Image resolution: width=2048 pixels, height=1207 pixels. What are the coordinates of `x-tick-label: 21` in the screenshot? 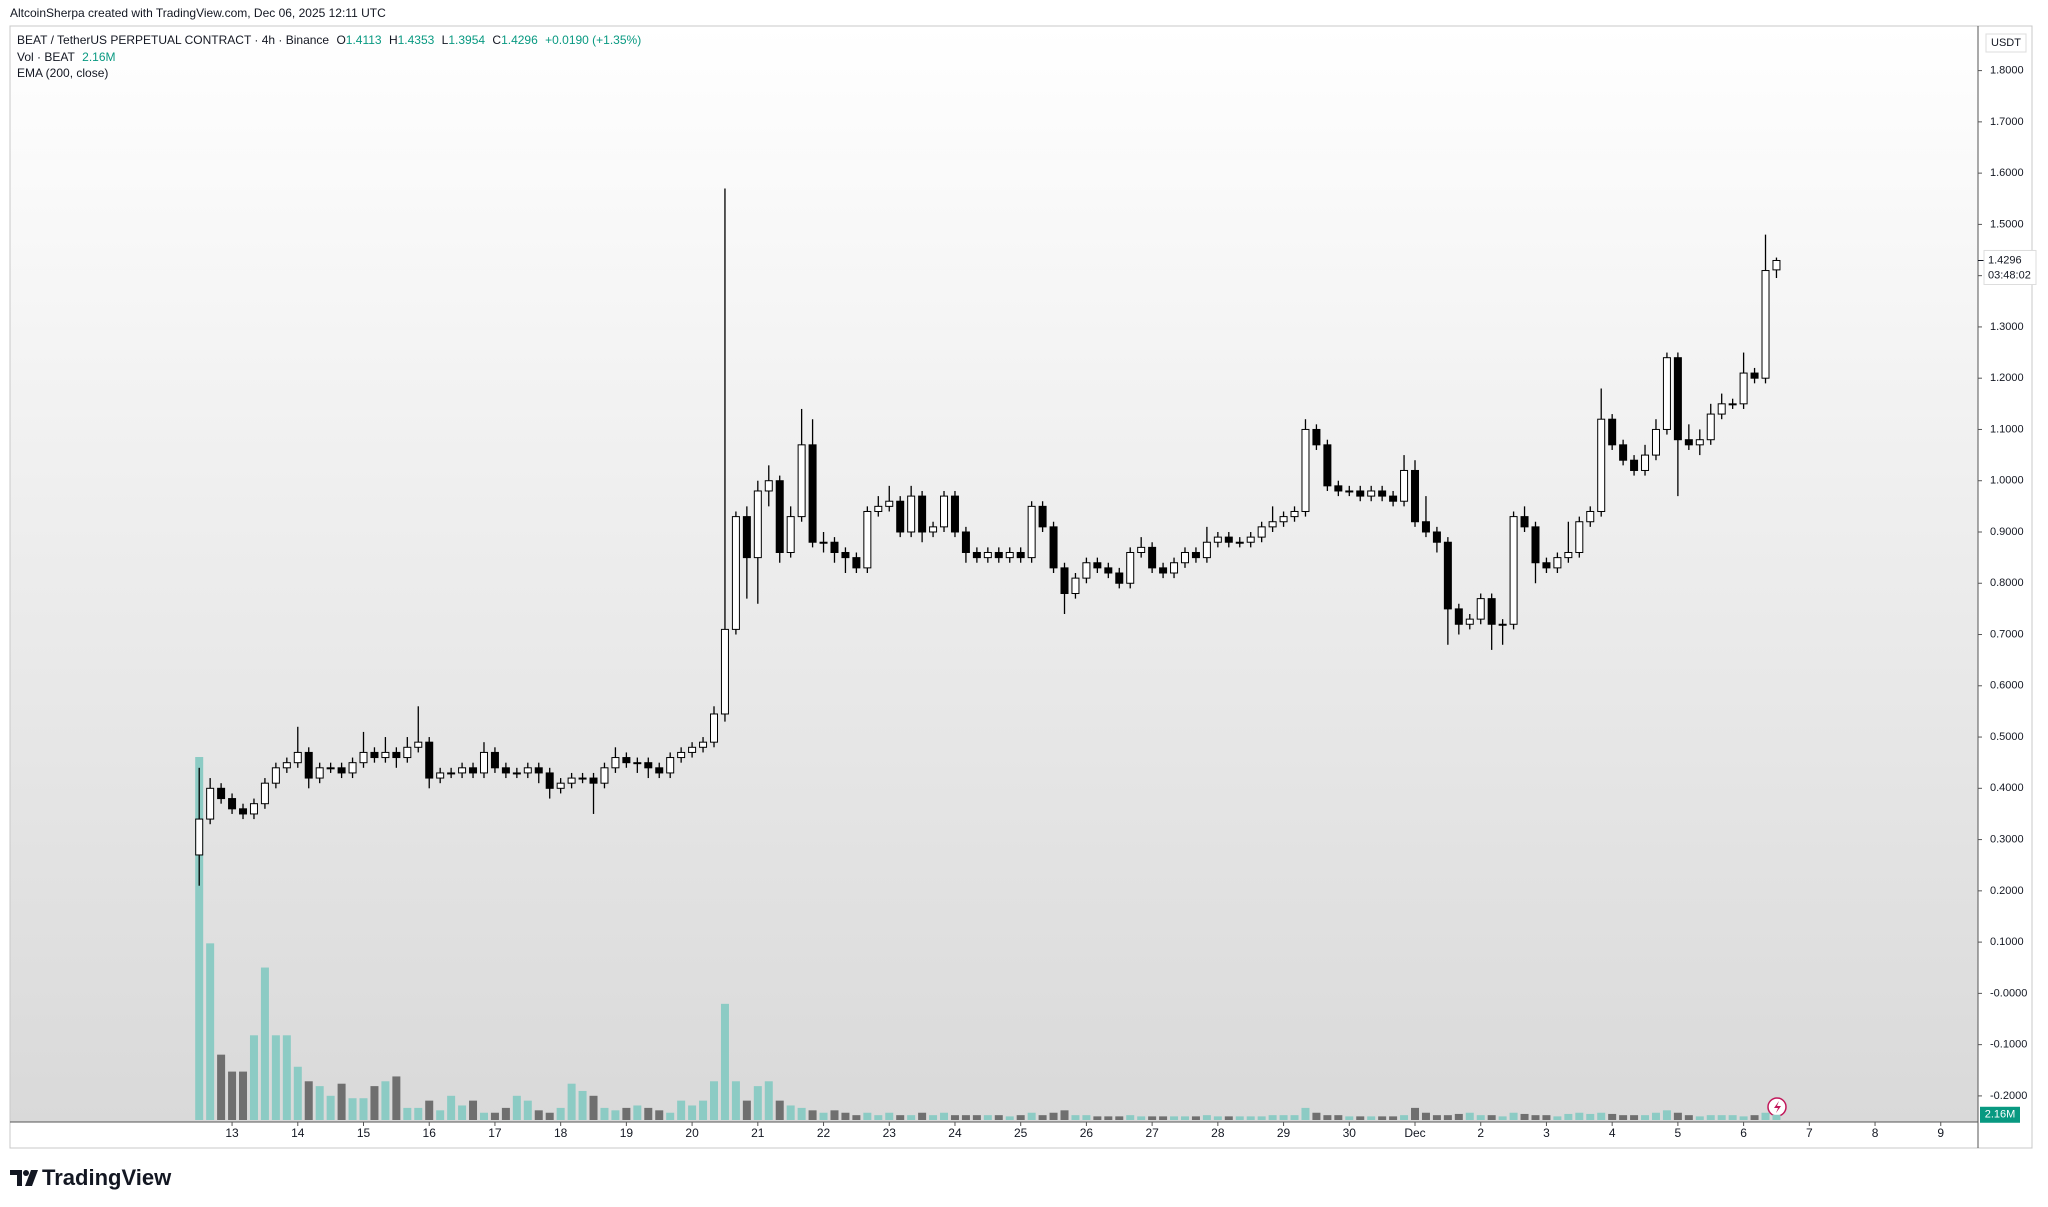 It's located at (758, 1133).